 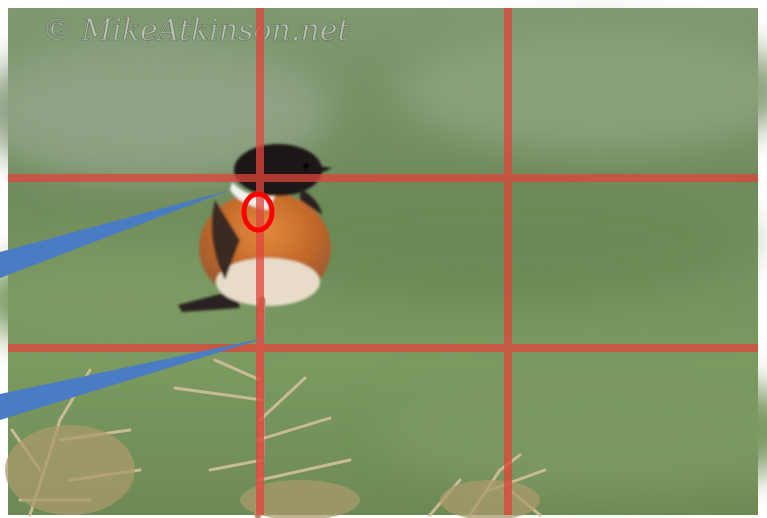 I want to click on gorse-fill, so click(x=272, y=471).